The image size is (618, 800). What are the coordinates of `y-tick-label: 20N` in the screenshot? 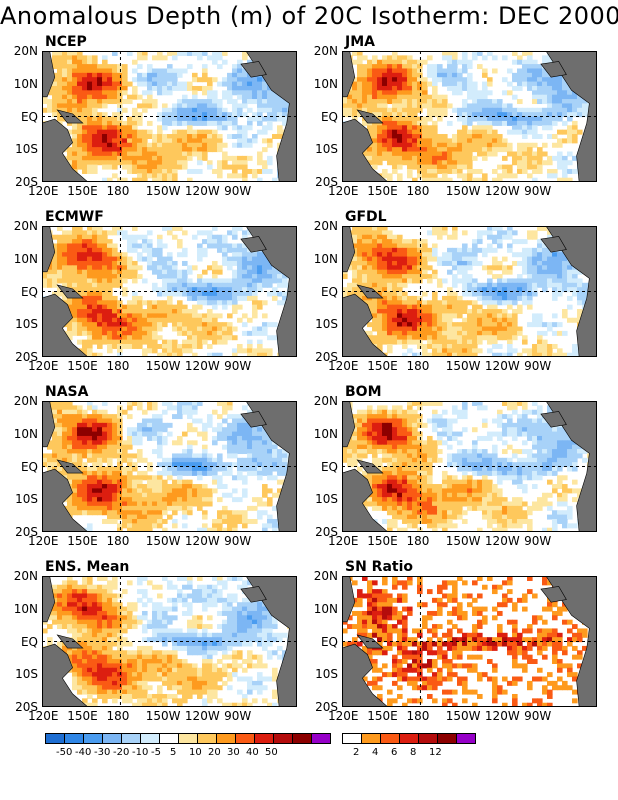 It's located at (325, 51).